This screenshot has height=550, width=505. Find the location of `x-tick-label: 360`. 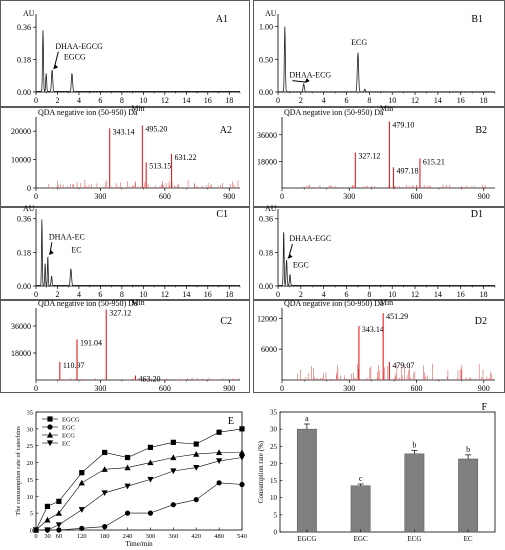

x-tick-label: 360 is located at coordinates (173, 536).